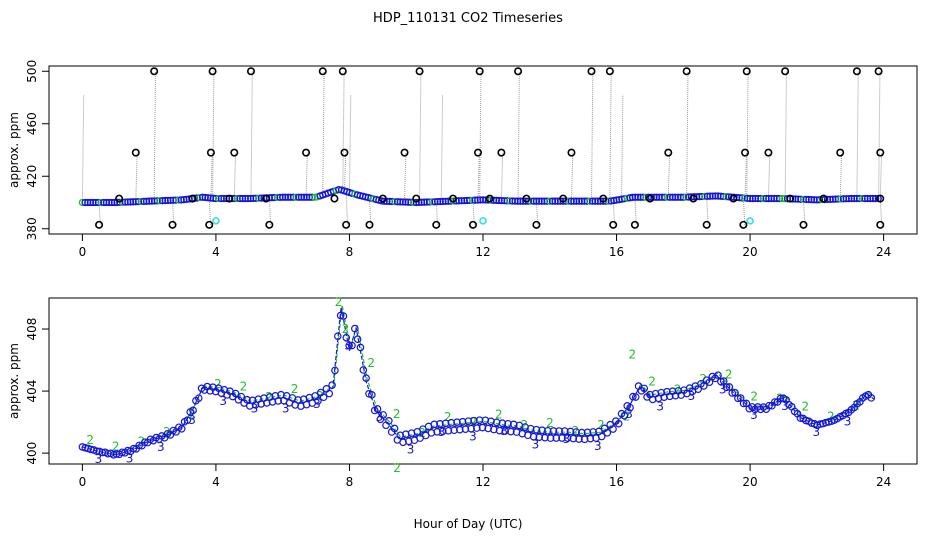  What do you see at coordinates (83, 252) in the screenshot?
I see `x-tick-label: 0` at bounding box center [83, 252].